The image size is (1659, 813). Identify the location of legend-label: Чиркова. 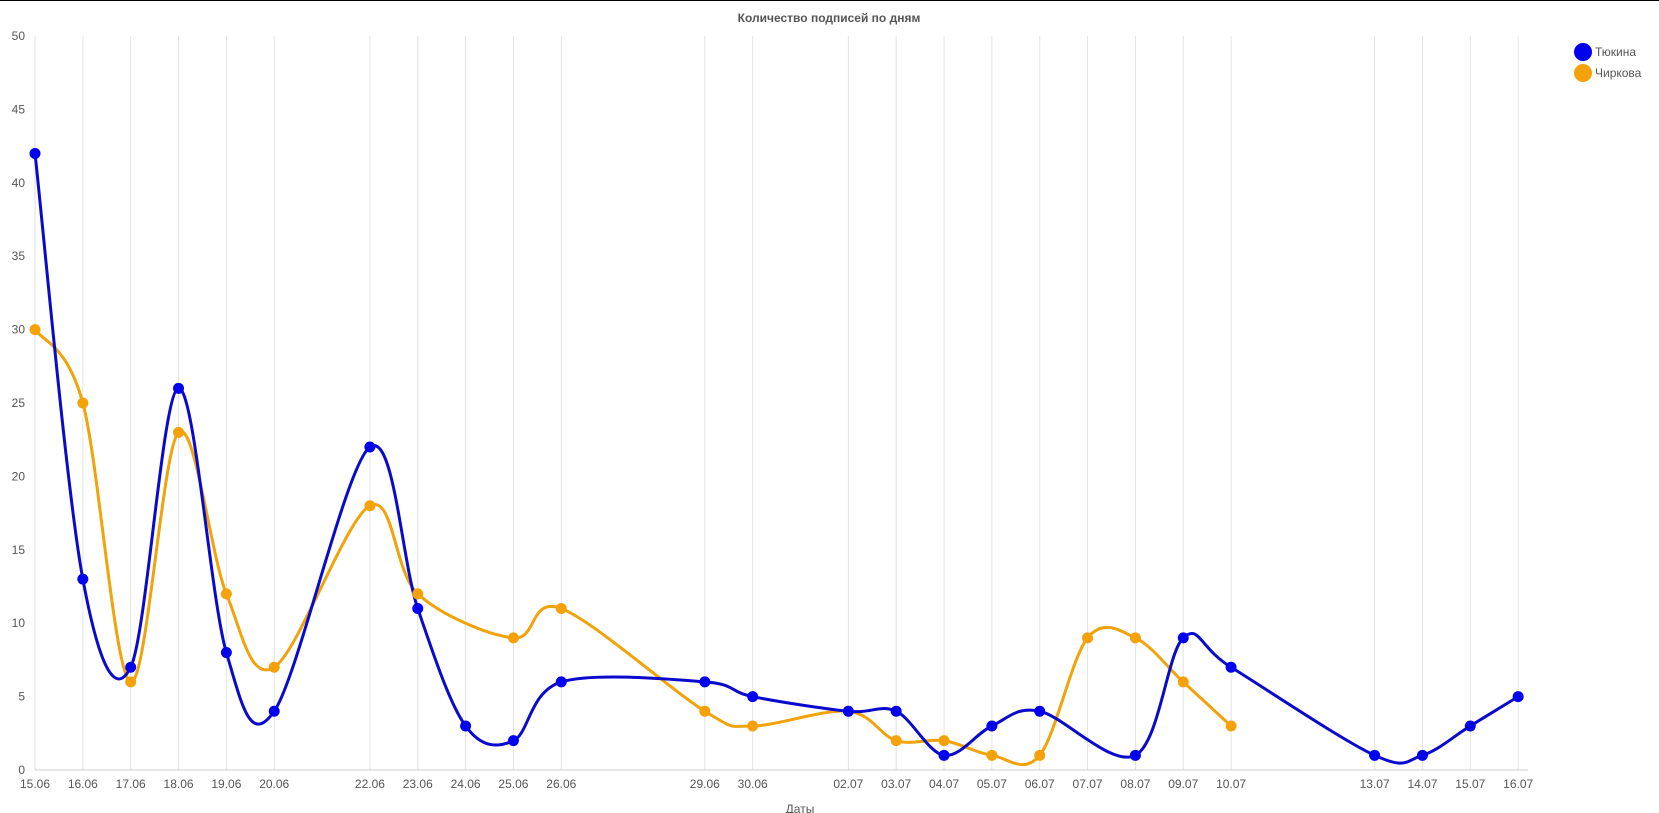
(1618, 73).